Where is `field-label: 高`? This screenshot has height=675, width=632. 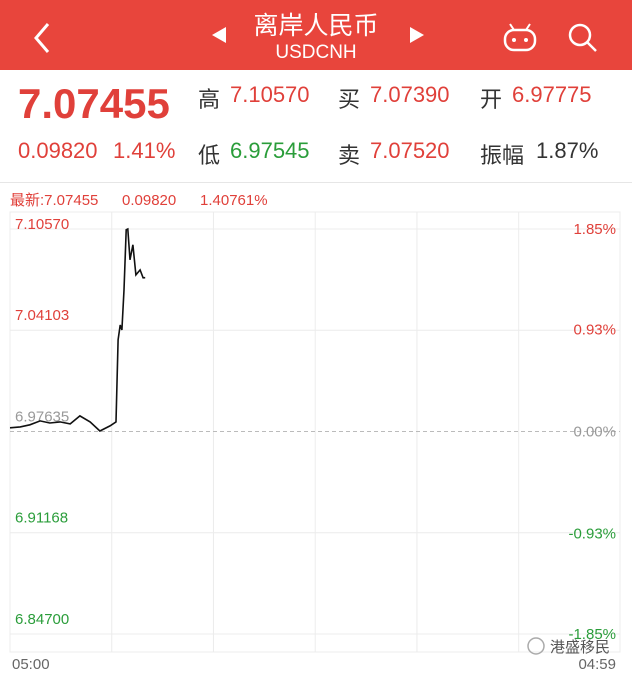
field-label: 高 is located at coordinates (209, 99).